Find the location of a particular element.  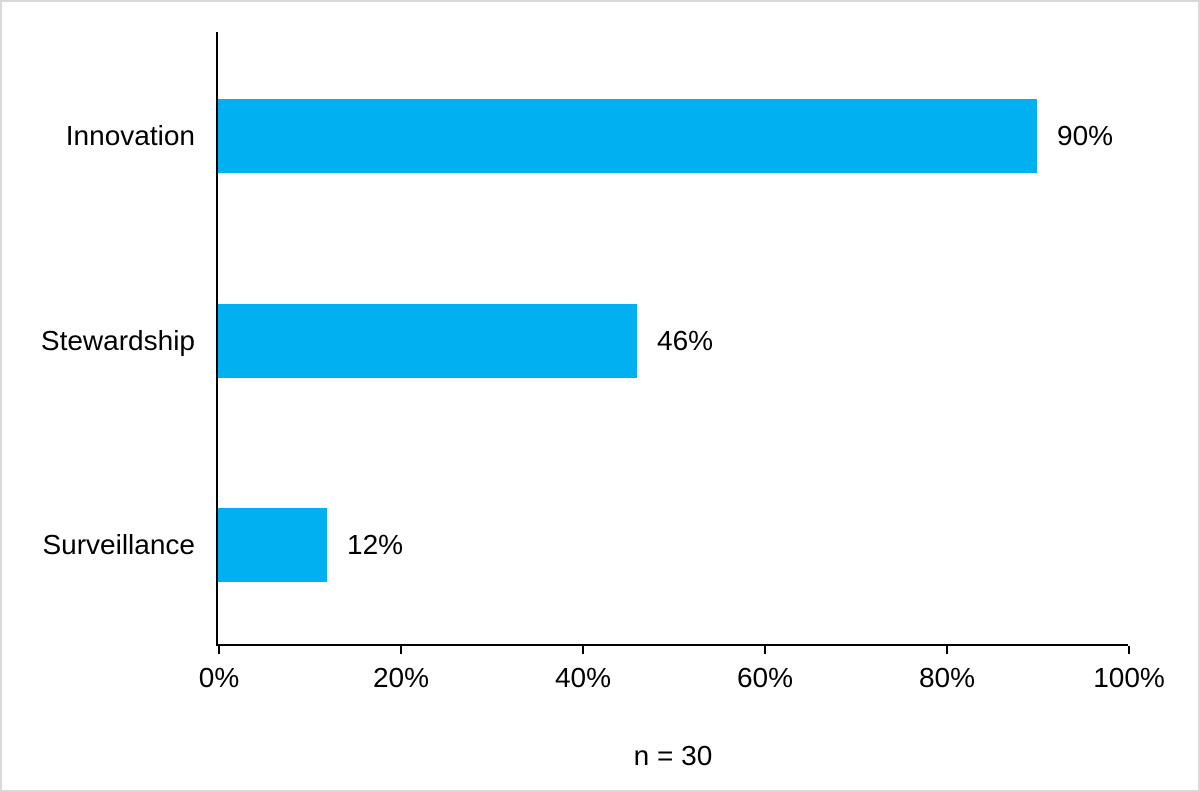

x-tick-label: 80% is located at coordinates (947, 677).